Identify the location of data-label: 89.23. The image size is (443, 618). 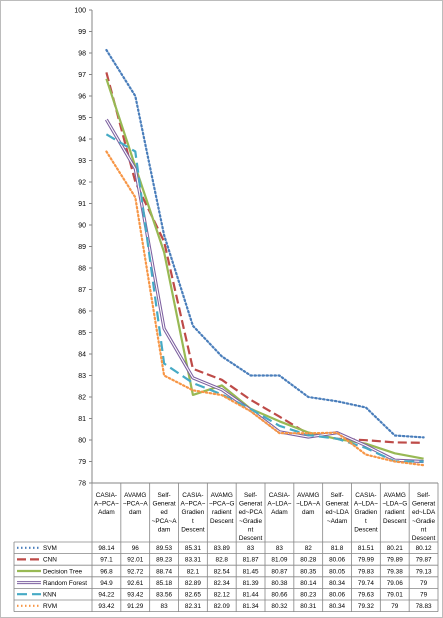
(164, 560).